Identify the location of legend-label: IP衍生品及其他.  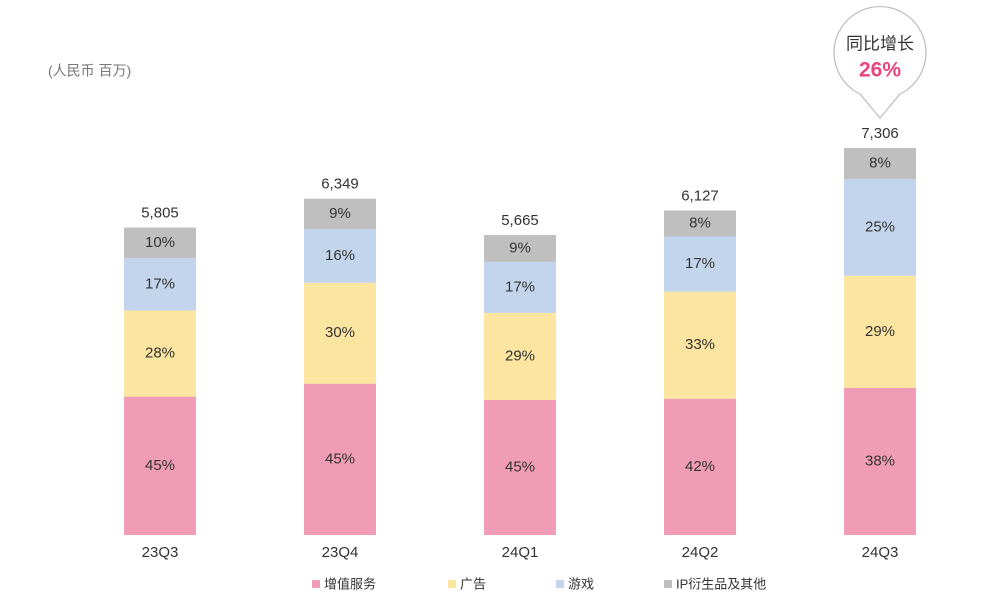
(721, 583).